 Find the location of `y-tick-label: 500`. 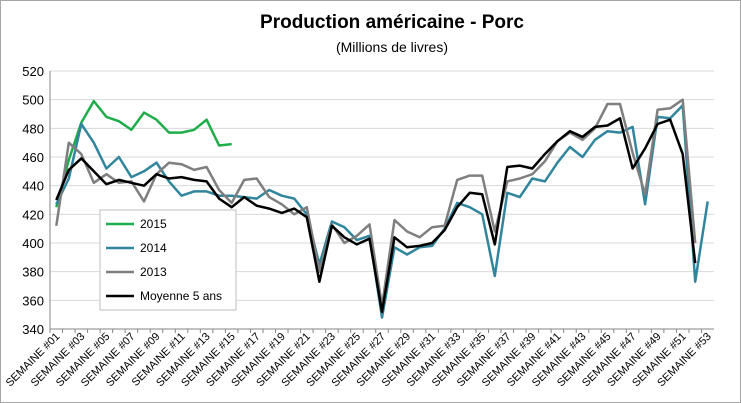

y-tick-label: 500 is located at coordinates (33, 100).